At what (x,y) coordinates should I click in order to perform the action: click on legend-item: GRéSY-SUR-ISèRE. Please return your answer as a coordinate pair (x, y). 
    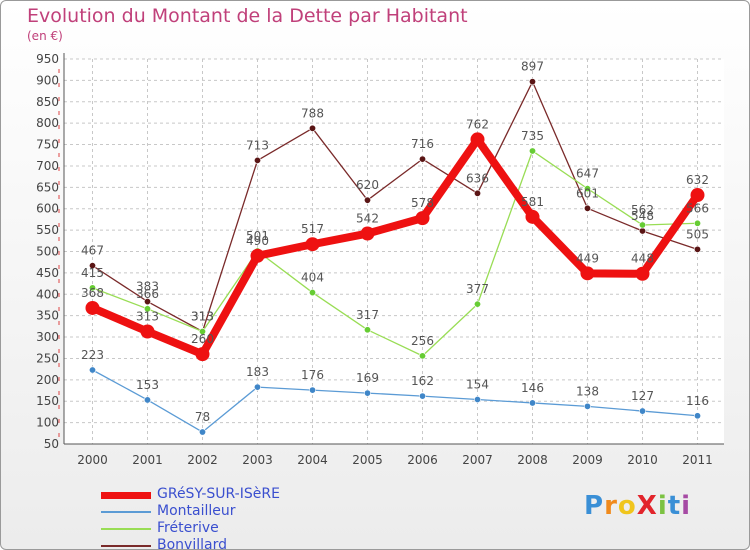
    Looking at the image, I should click on (231, 494).